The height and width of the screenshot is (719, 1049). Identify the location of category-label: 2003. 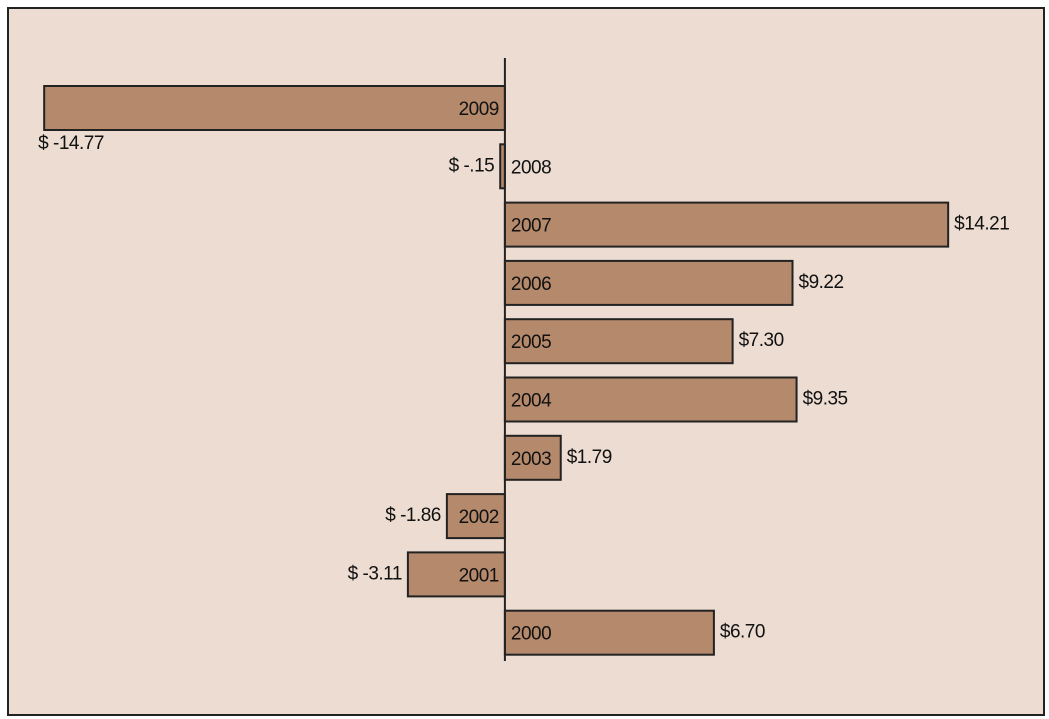
(531, 459).